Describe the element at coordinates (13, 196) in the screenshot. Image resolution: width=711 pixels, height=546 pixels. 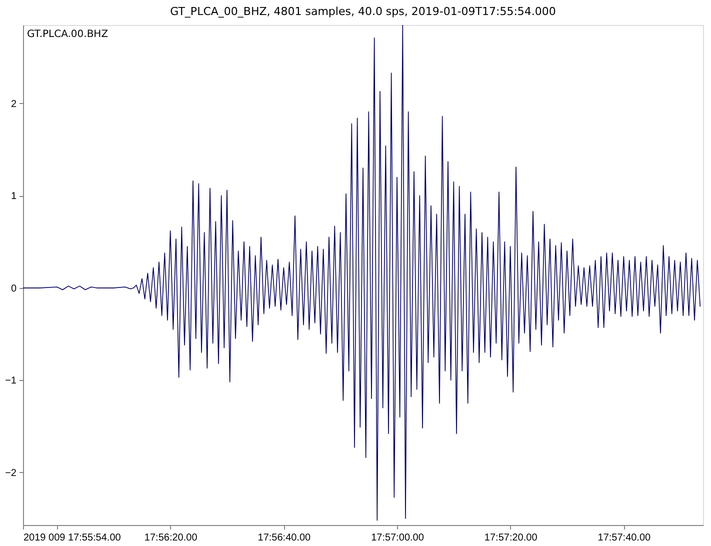
I see `y-tick-label: 1` at that location.